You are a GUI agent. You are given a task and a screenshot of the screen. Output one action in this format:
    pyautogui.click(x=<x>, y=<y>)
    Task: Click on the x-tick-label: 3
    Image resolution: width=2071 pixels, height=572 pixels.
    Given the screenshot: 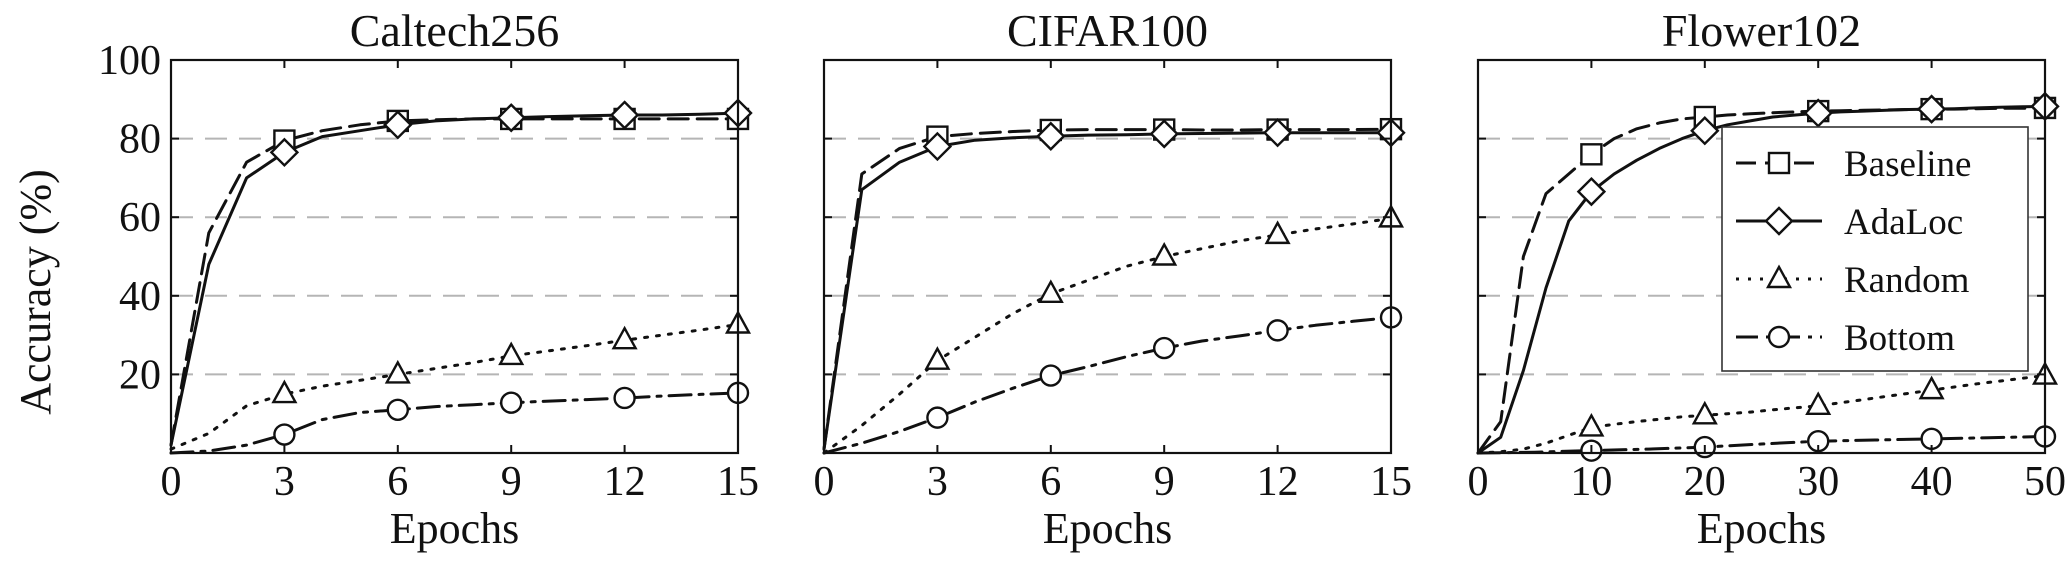 What is the action you would take?
    pyautogui.click(x=937, y=482)
    